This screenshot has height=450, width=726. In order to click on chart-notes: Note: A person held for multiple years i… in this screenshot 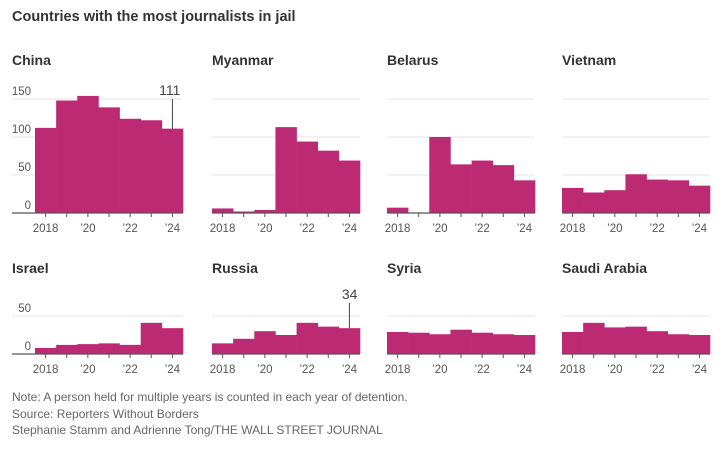, I will do `click(210, 414)`.